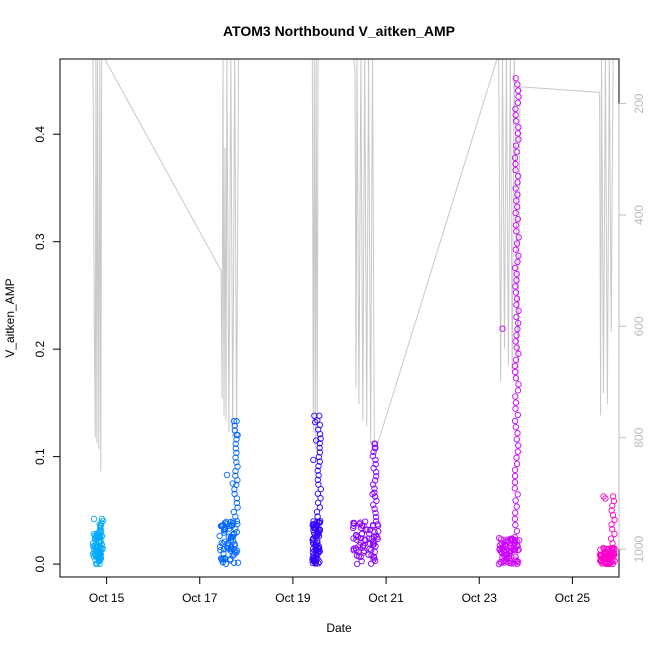 The image size is (650, 650). What do you see at coordinates (639, 548) in the screenshot?
I see `right-tick-label: 1000` at bounding box center [639, 548].